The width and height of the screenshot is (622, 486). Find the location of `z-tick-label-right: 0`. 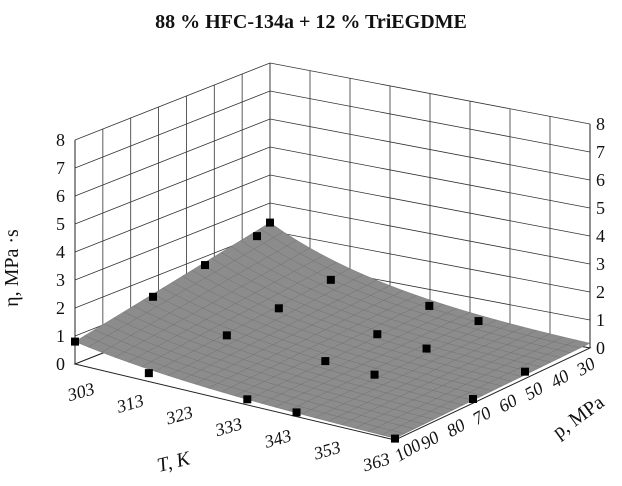

z-tick-label-right: 0 is located at coordinates (600, 348).